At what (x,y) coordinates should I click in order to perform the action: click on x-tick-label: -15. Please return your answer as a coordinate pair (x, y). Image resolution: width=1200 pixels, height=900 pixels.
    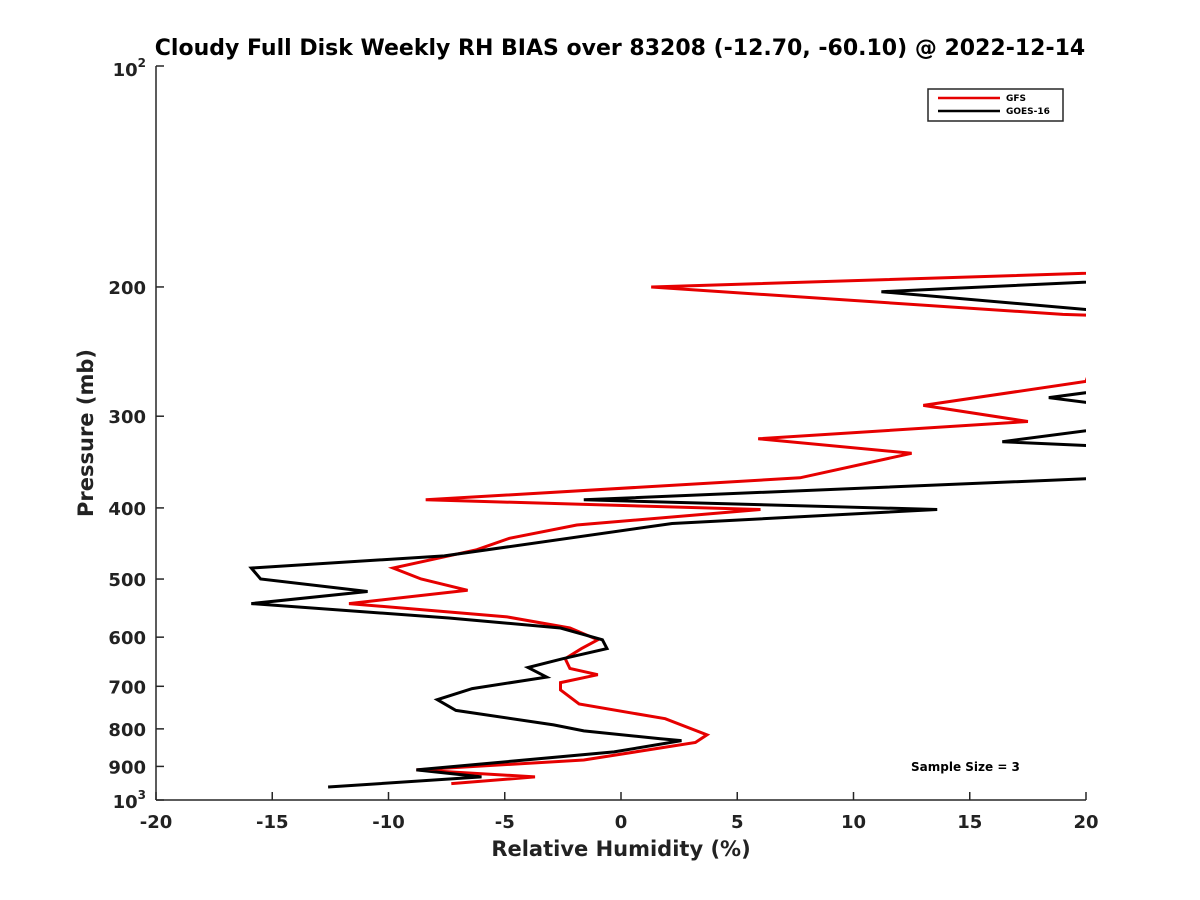
    Looking at the image, I should click on (272, 822).